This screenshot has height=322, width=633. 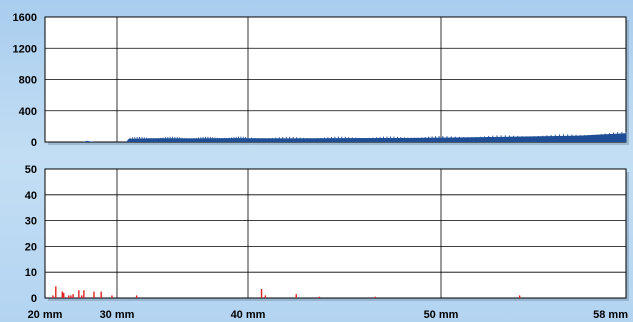 I want to click on bottom-ytick-label: 10, so click(x=31, y=273).